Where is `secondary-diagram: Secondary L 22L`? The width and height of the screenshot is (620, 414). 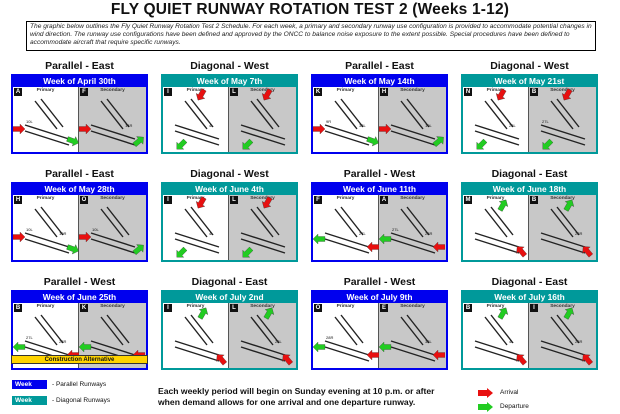 secondary-diagram: Secondary L 22L is located at coordinates (262, 335).